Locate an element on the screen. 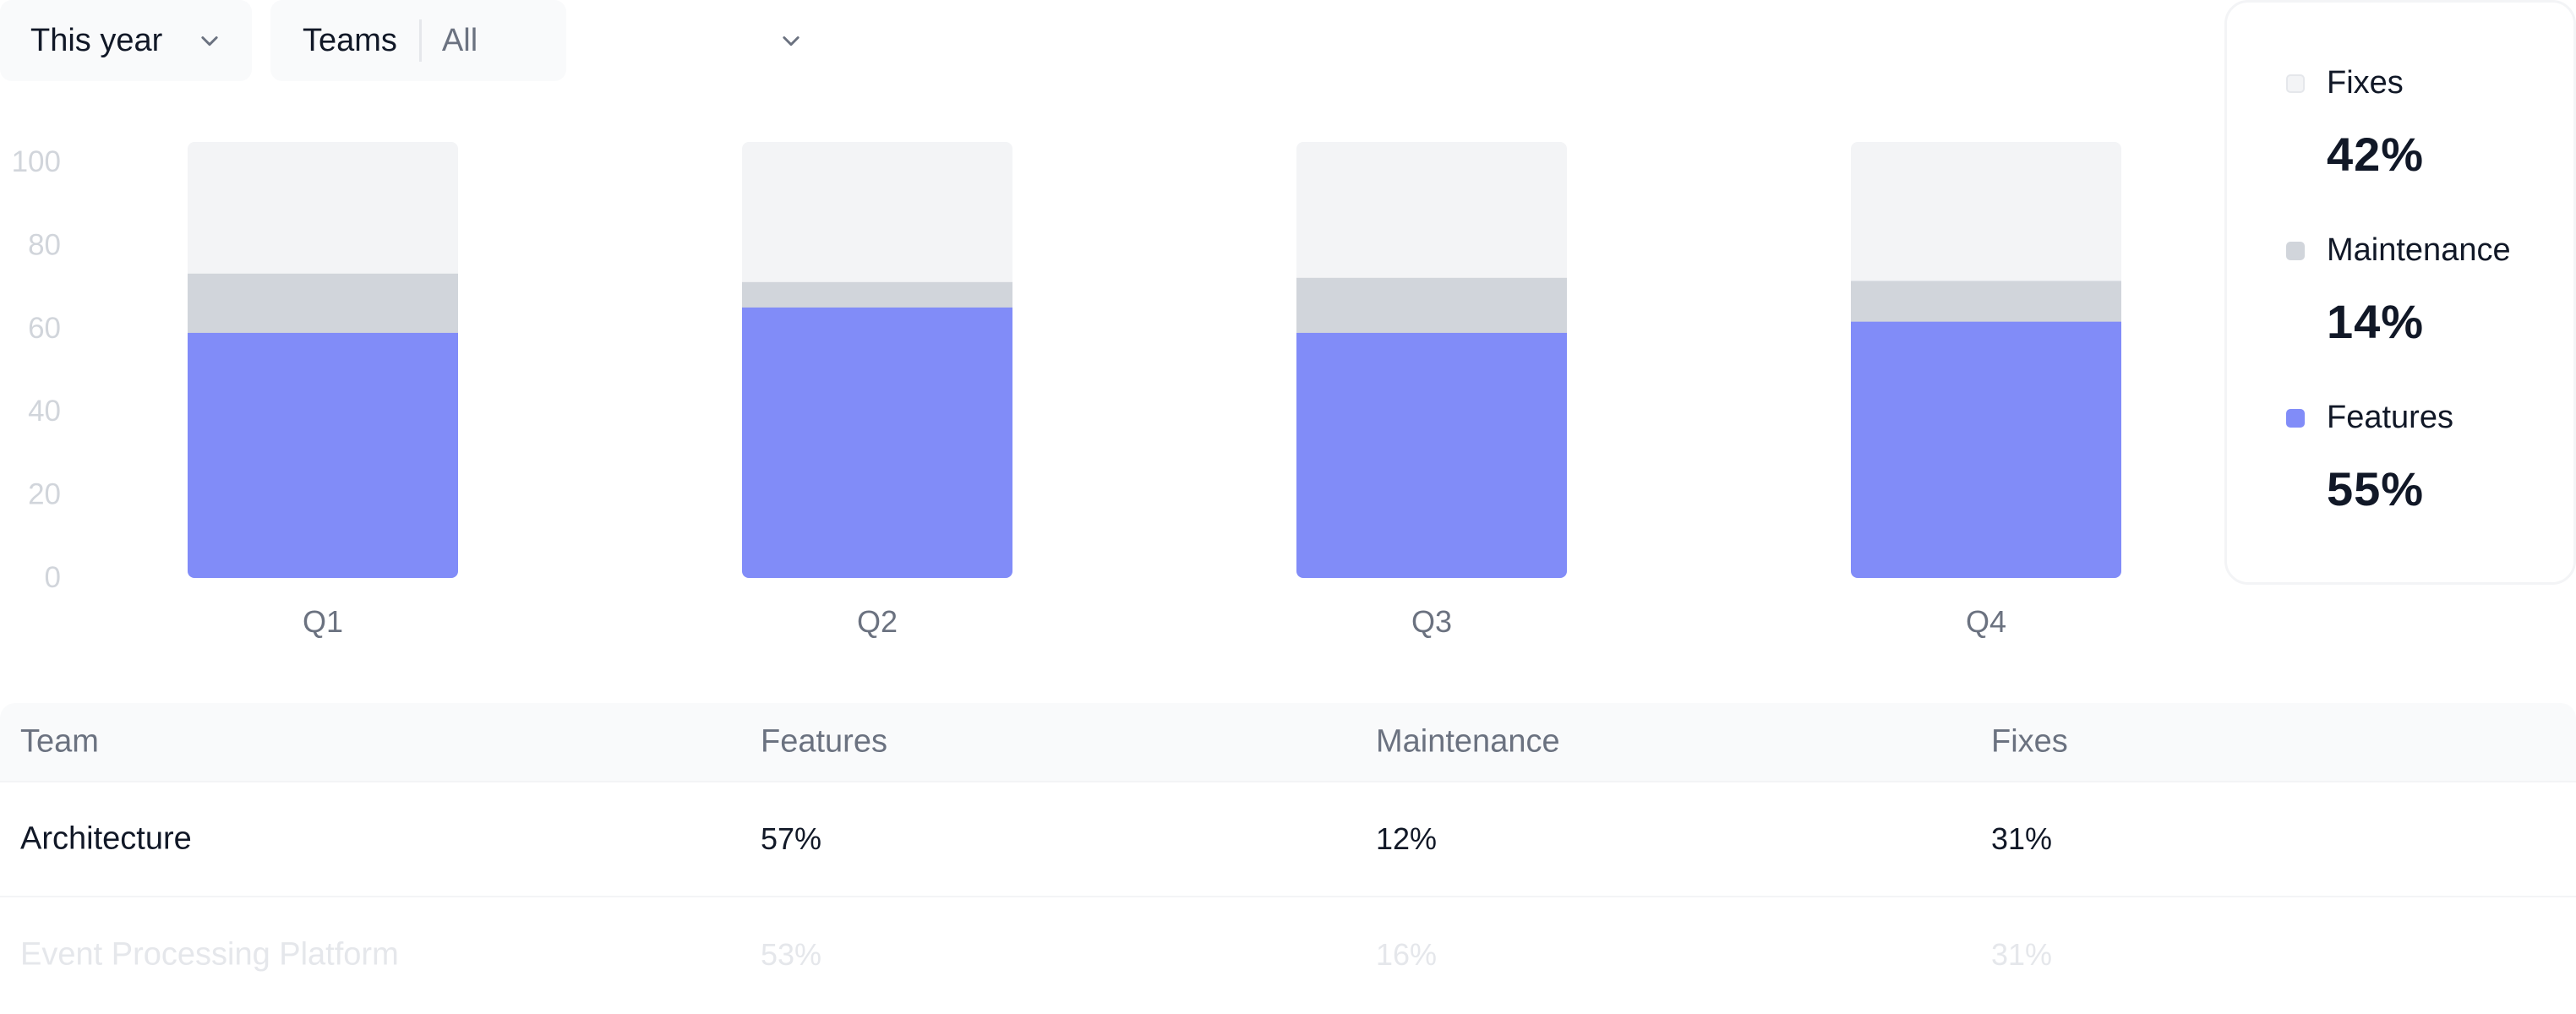  legend-item-fixes: Fixes 42% is located at coordinates (2355, 123).